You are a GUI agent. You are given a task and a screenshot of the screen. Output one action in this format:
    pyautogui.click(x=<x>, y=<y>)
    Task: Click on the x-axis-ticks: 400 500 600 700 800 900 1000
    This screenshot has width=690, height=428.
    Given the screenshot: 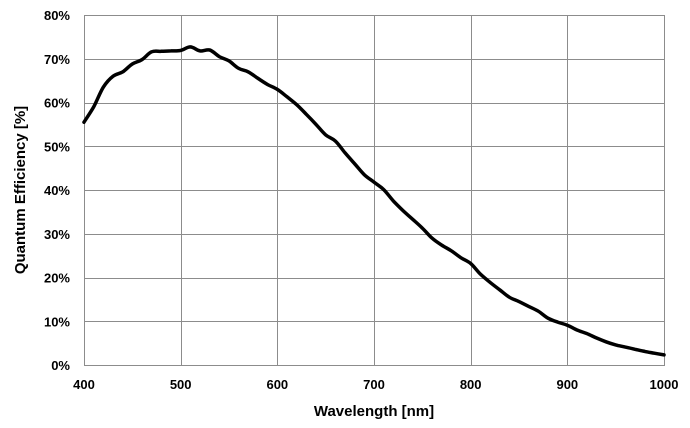 What is the action you would take?
    pyautogui.click(x=375, y=384)
    